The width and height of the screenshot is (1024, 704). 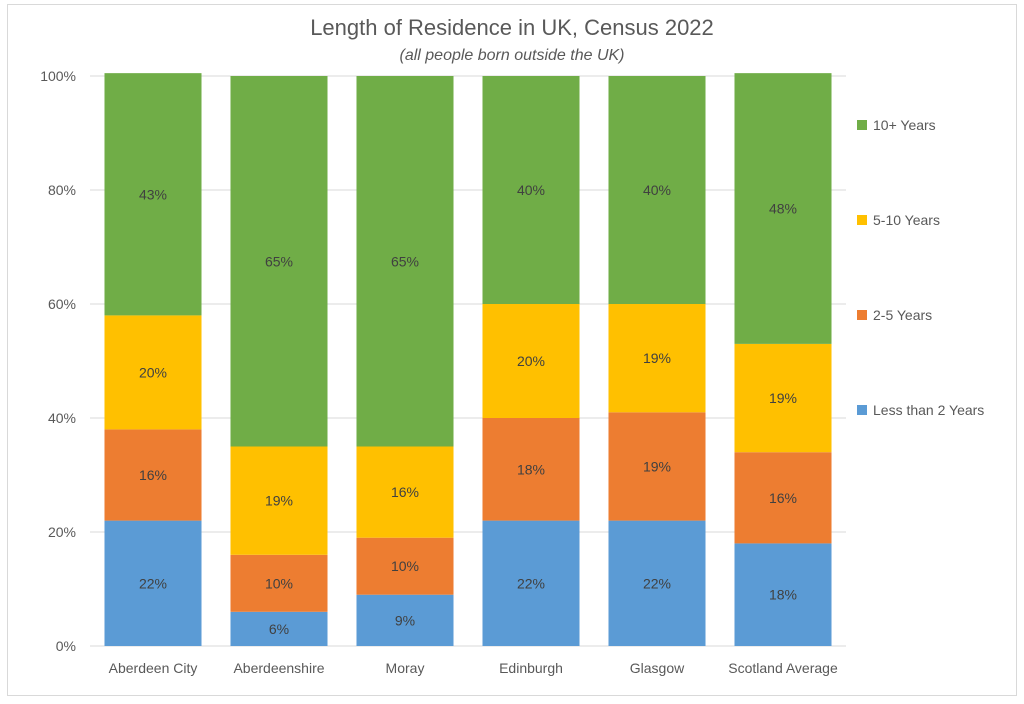 I want to click on y-axis-ticks: 0% 20% 40% 60% 80% 100%, so click(x=58, y=361).